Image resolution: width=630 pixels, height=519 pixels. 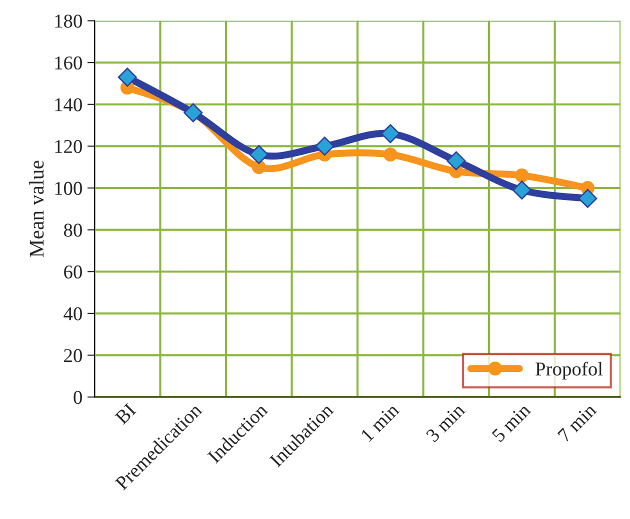 I want to click on y-tick-label: 140, so click(x=68, y=105).